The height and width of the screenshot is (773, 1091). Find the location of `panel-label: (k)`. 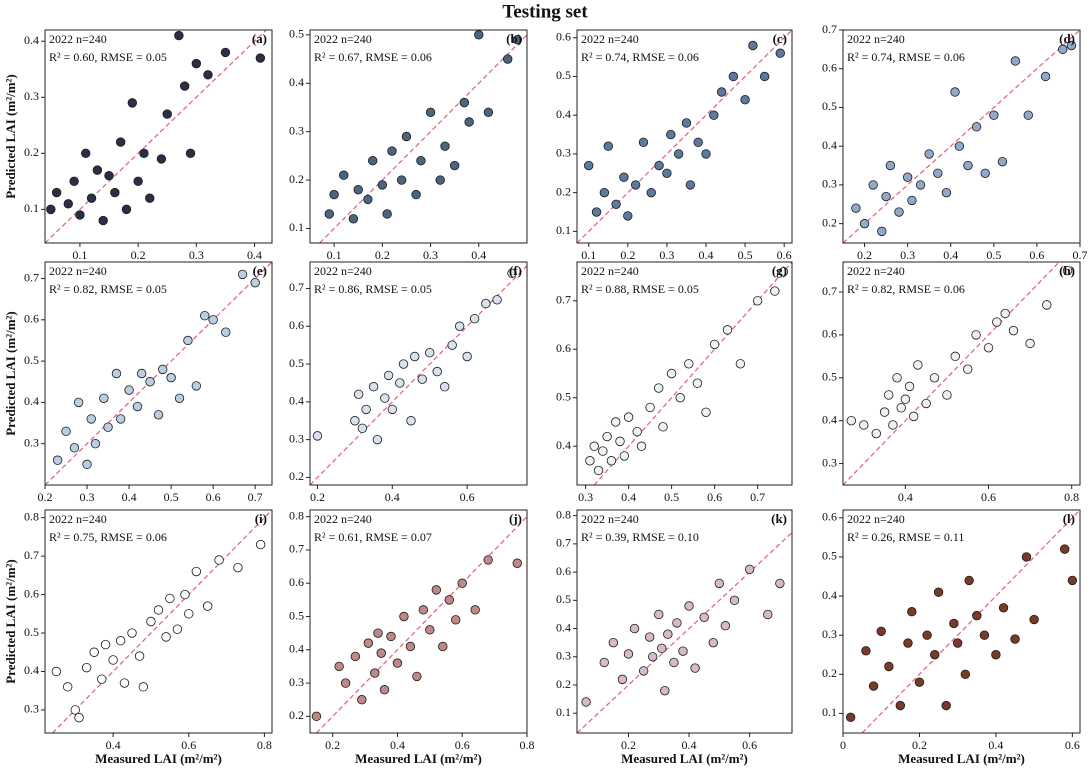

panel-label: (k) is located at coordinates (779, 518).